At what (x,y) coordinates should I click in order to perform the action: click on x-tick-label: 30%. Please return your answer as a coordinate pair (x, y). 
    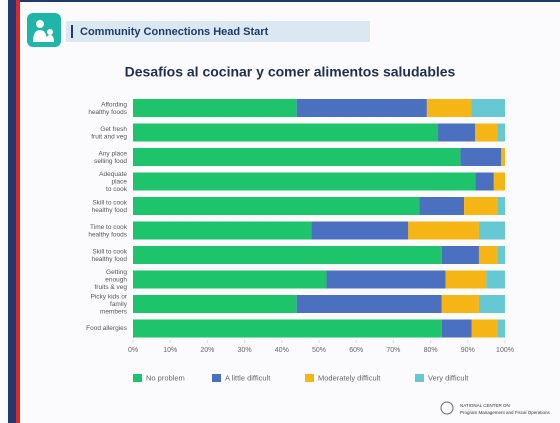
    Looking at the image, I should click on (245, 350).